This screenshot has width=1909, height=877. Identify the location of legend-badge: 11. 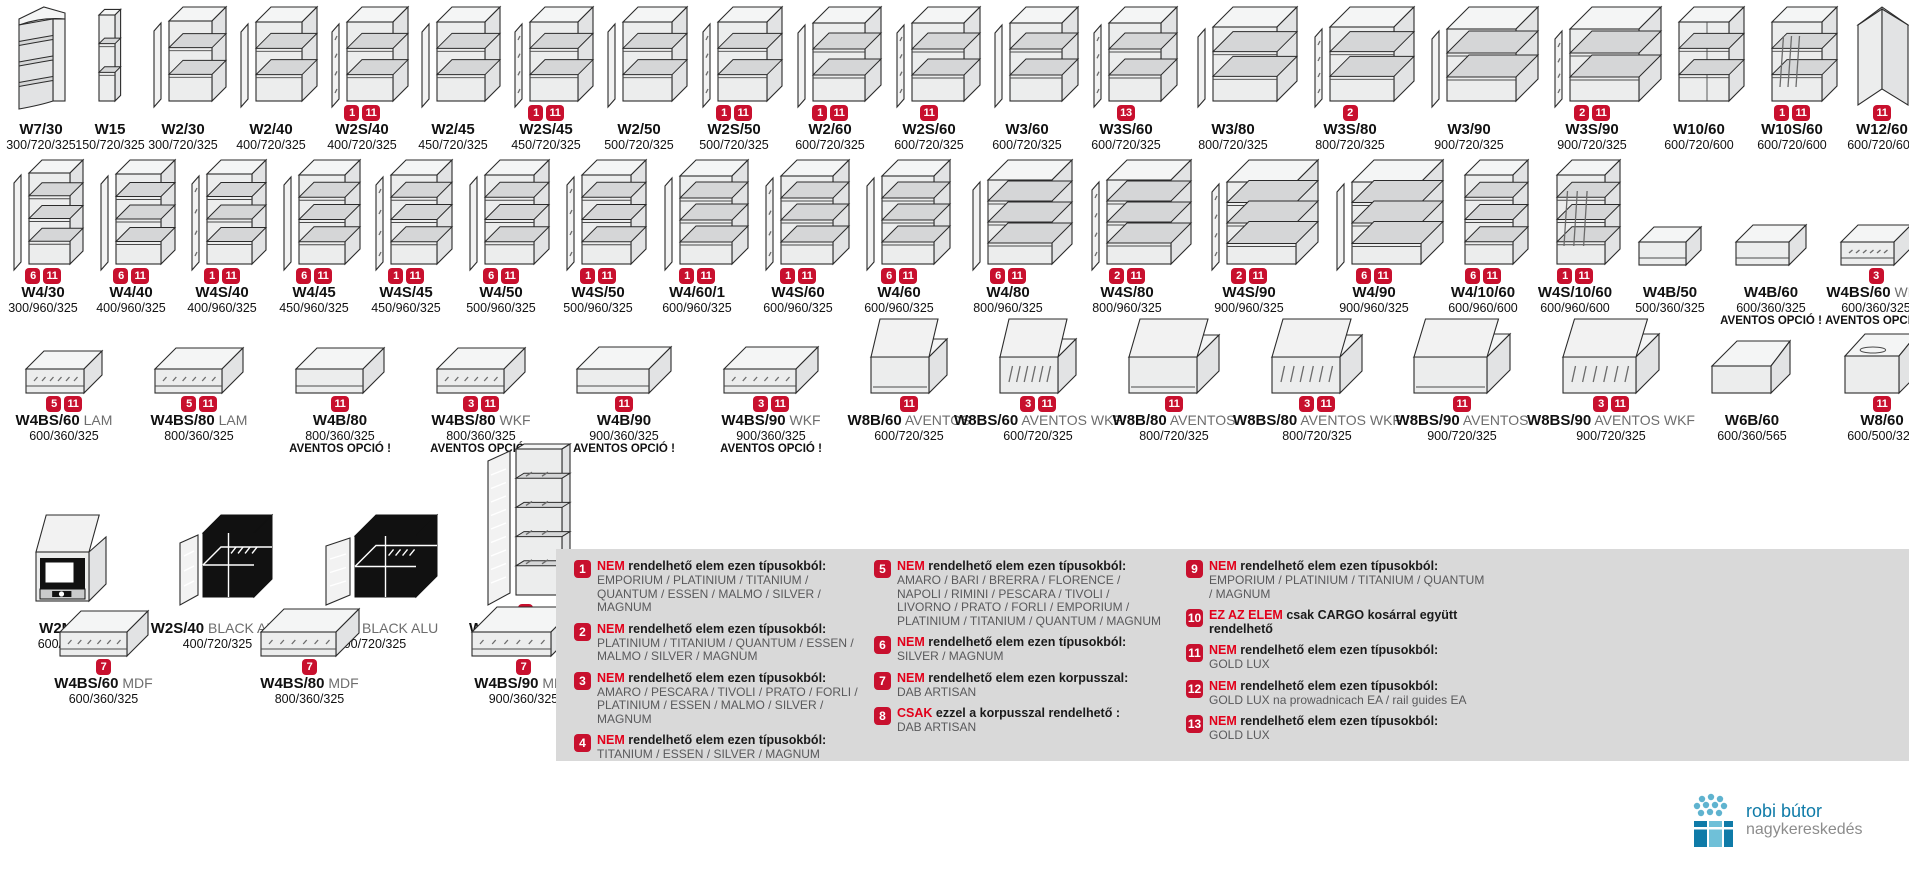
(1194, 653).